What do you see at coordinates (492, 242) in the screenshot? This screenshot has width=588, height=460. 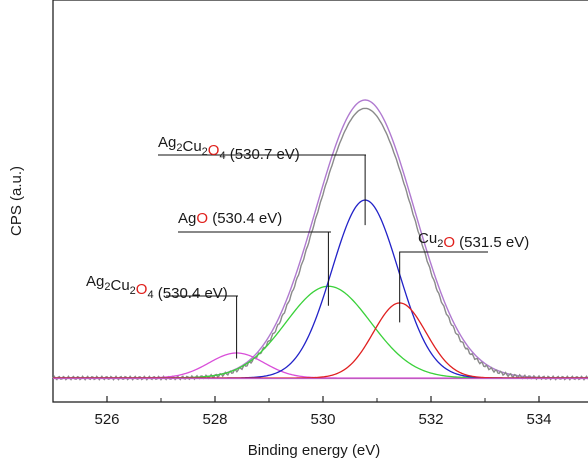 I see `annotation-text-post: (531.5 eV)` at bounding box center [492, 242].